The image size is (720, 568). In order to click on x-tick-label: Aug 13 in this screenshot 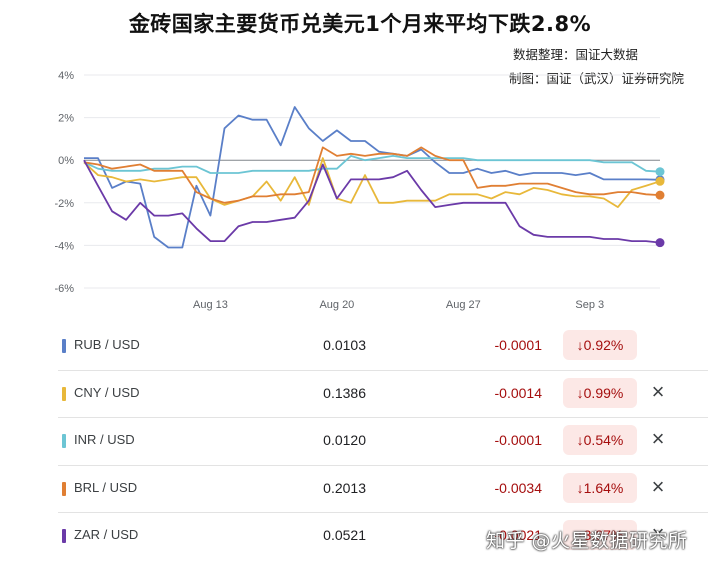, I will do `click(210, 305)`.